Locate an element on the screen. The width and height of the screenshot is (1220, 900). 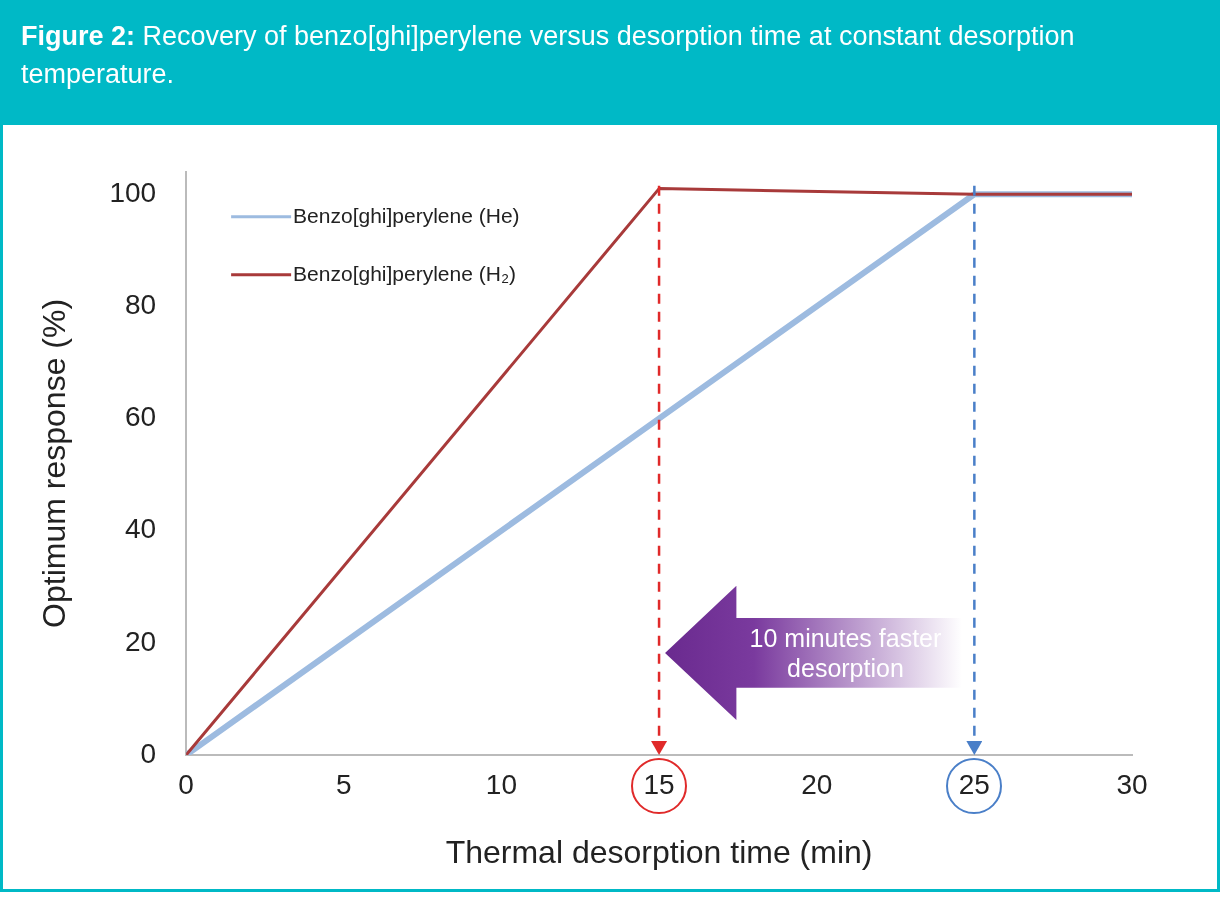
y-tick-label: 100 is located at coordinates (133, 192).